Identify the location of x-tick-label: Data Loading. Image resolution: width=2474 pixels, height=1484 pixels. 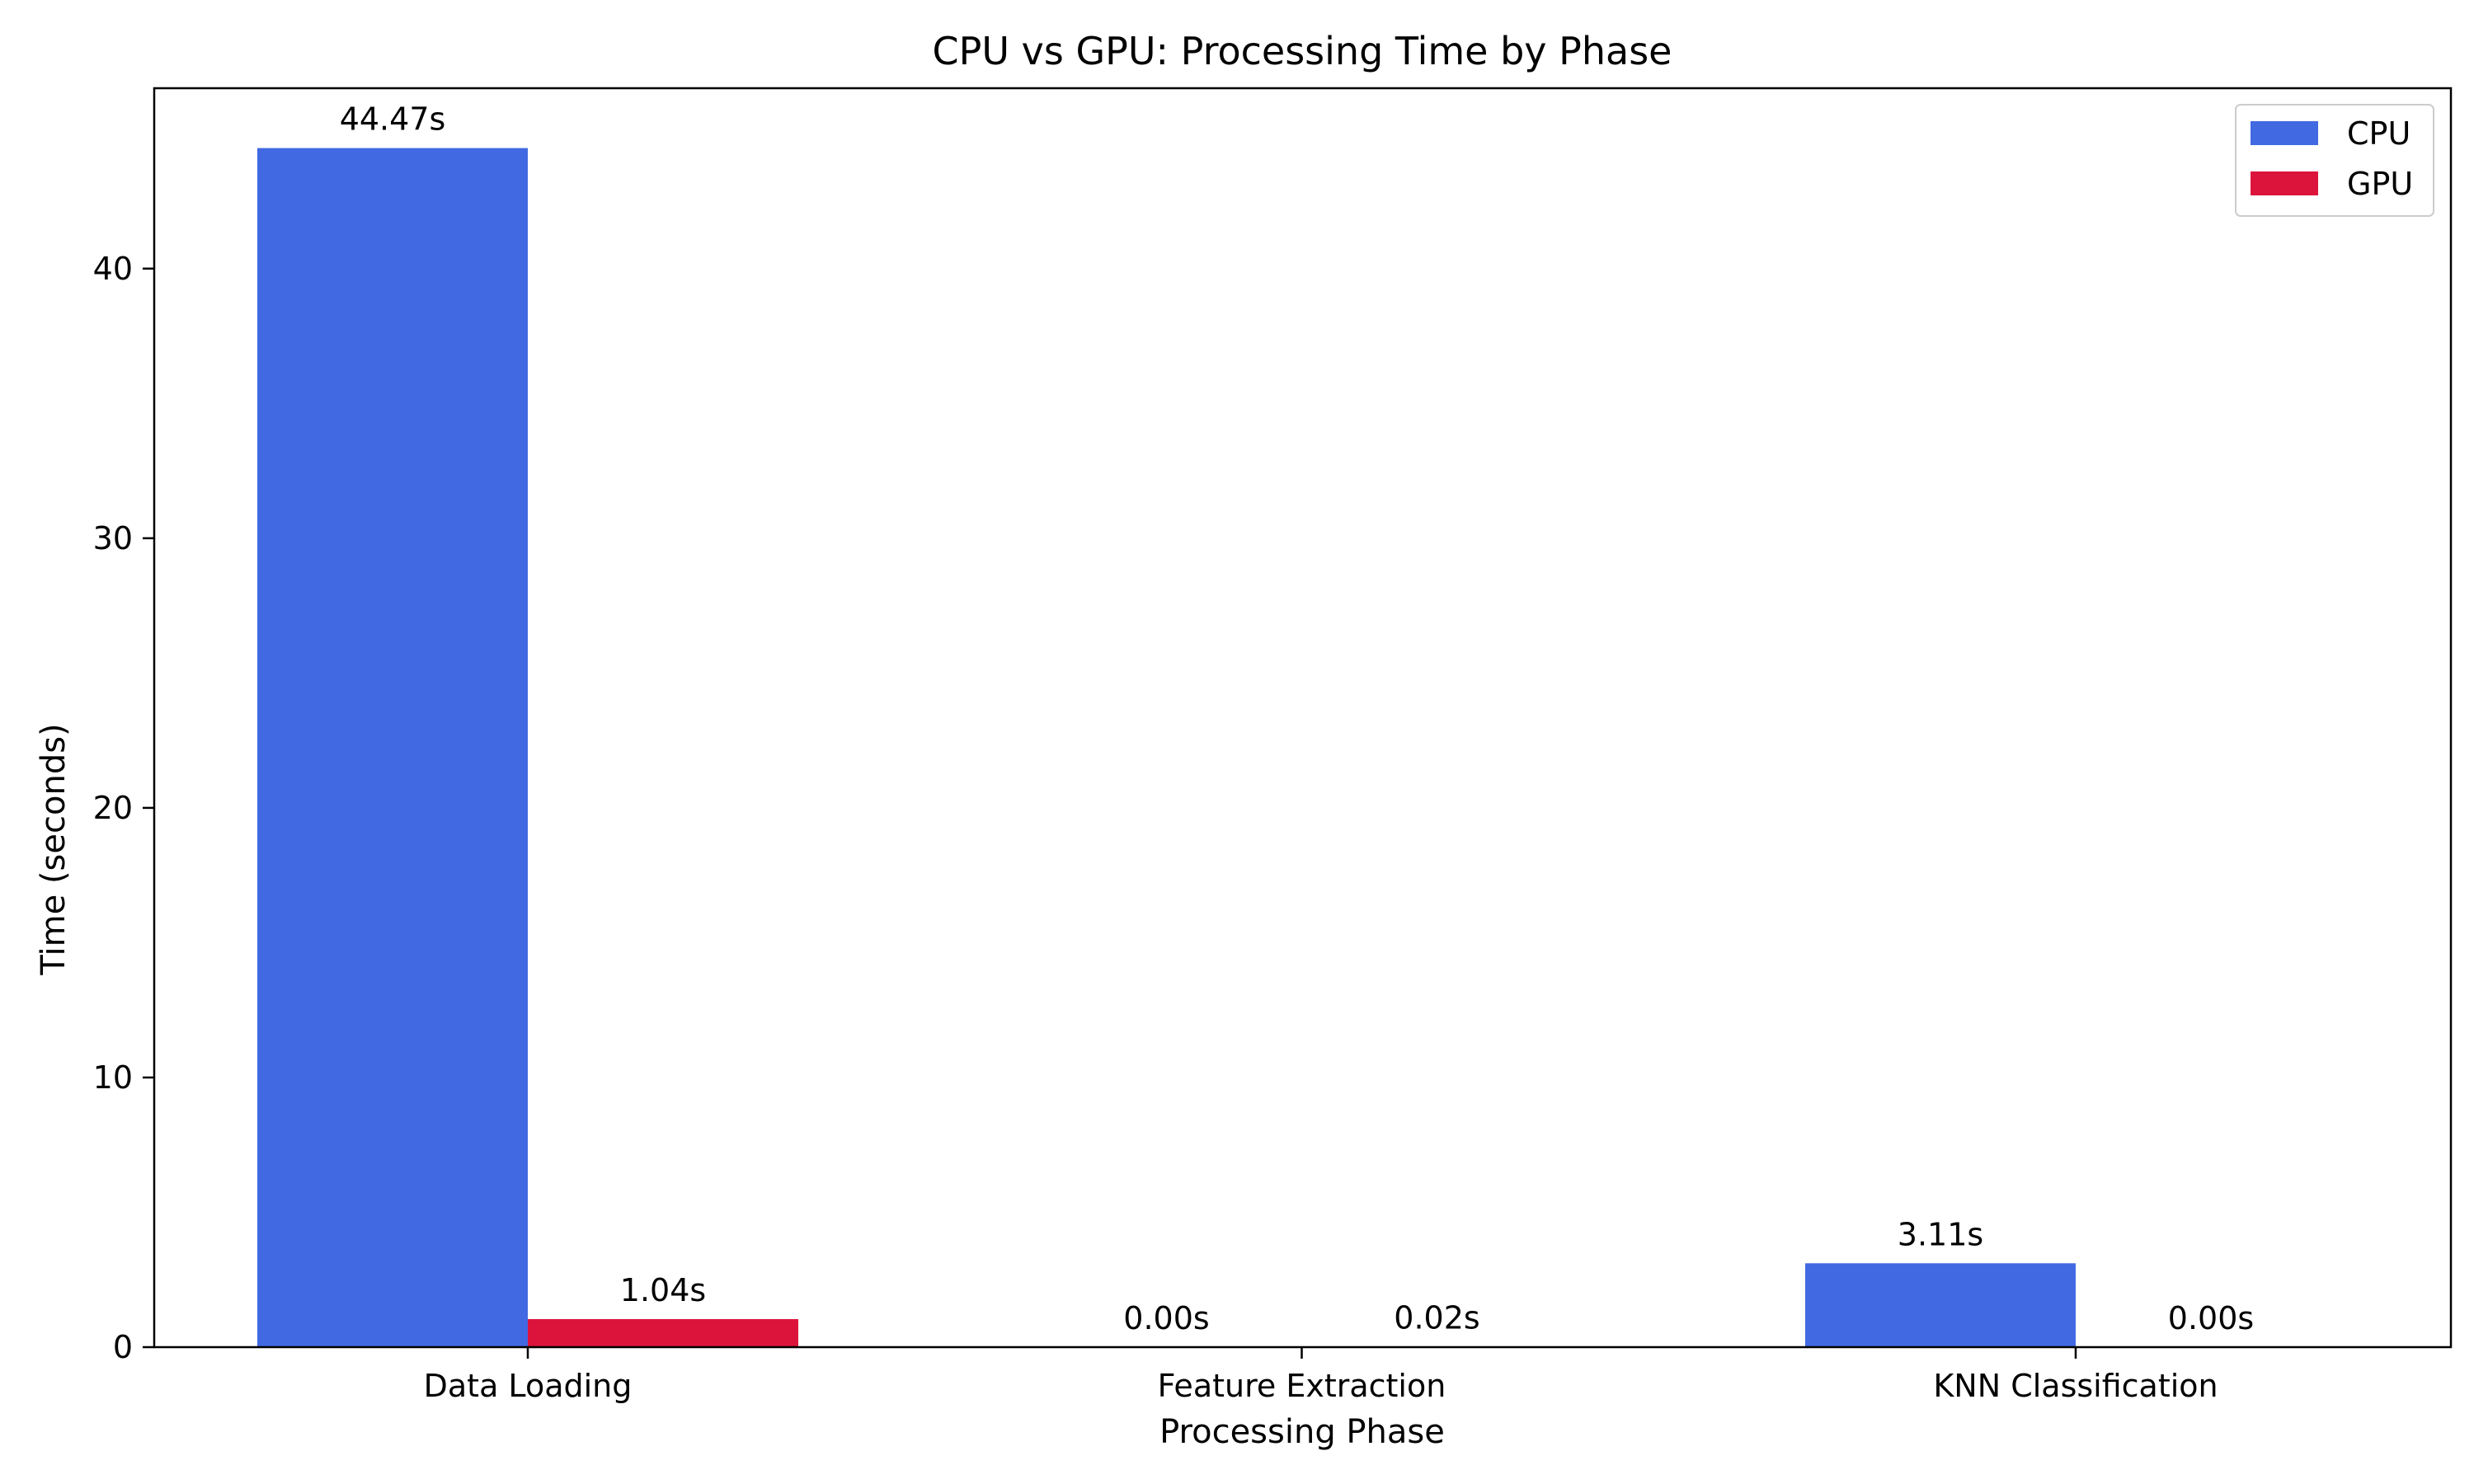
(528, 1386).